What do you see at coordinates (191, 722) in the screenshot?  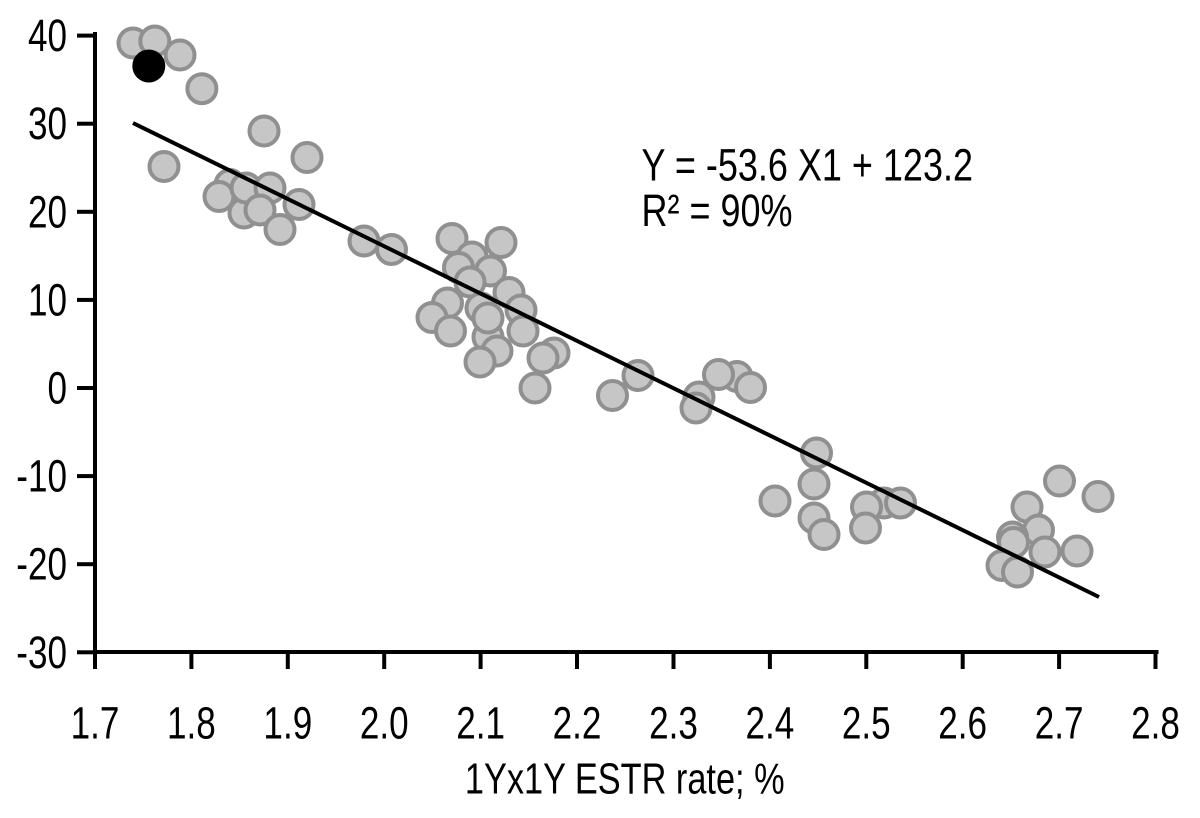 I see `svg-text: 1.8` at bounding box center [191, 722].